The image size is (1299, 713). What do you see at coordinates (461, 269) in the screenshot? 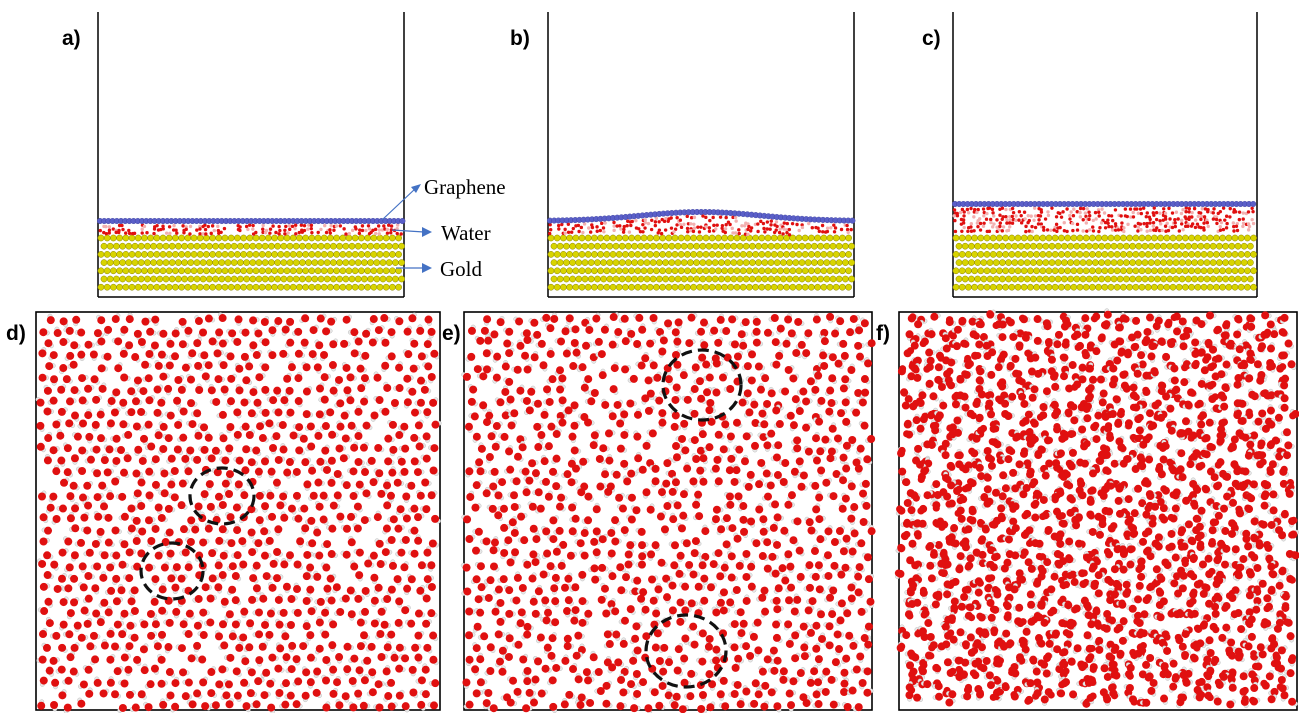
I see `legend-gold: Gold` at bounding box center [461, 269].